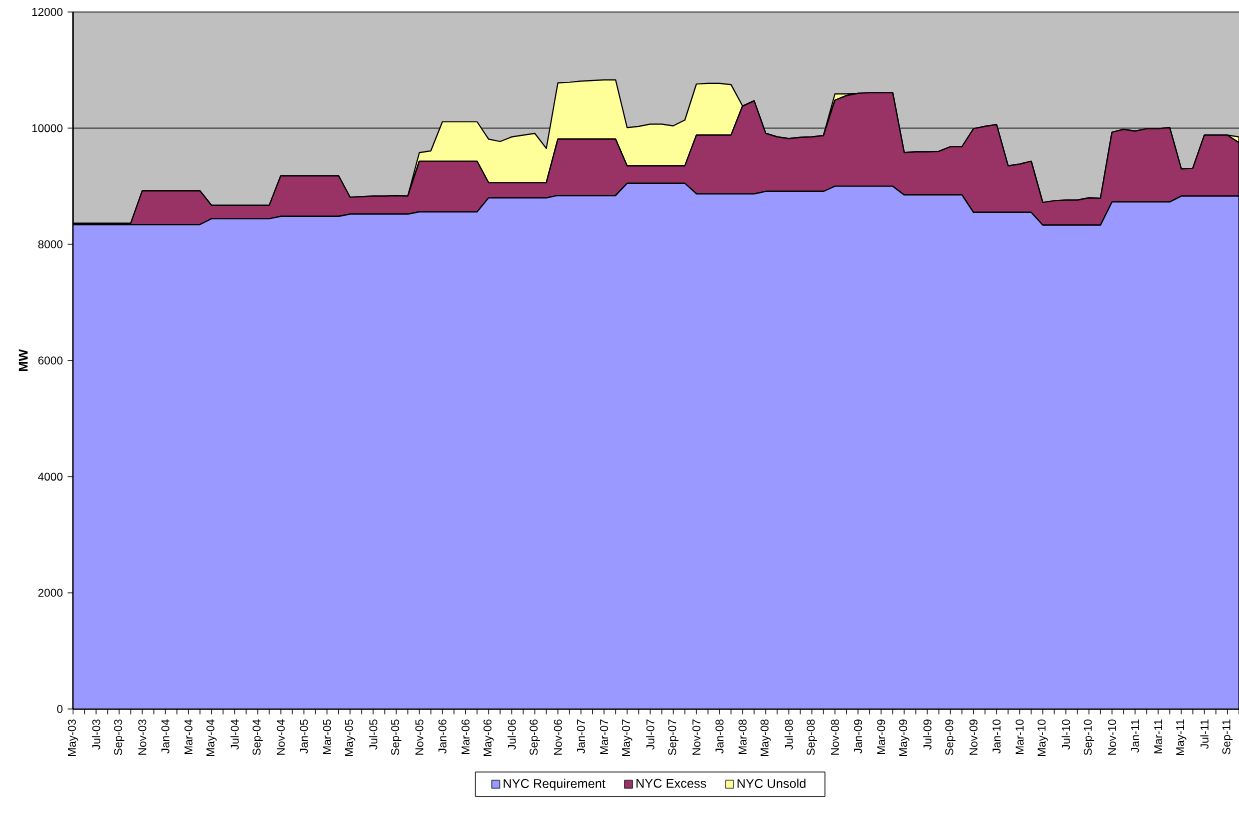  I want to click on x-tick-label: Nov-03, so click(142, 737).